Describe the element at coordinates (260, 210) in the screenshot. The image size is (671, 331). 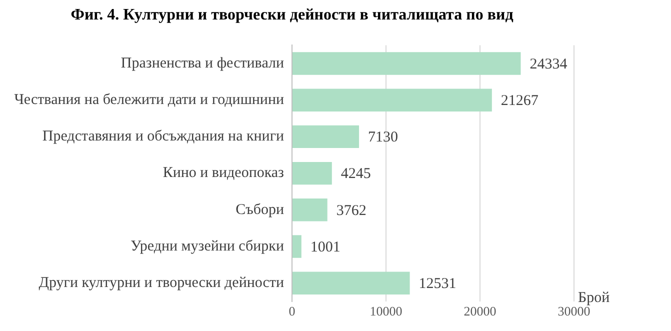
I see `y-tick-label: Събори` at that location.